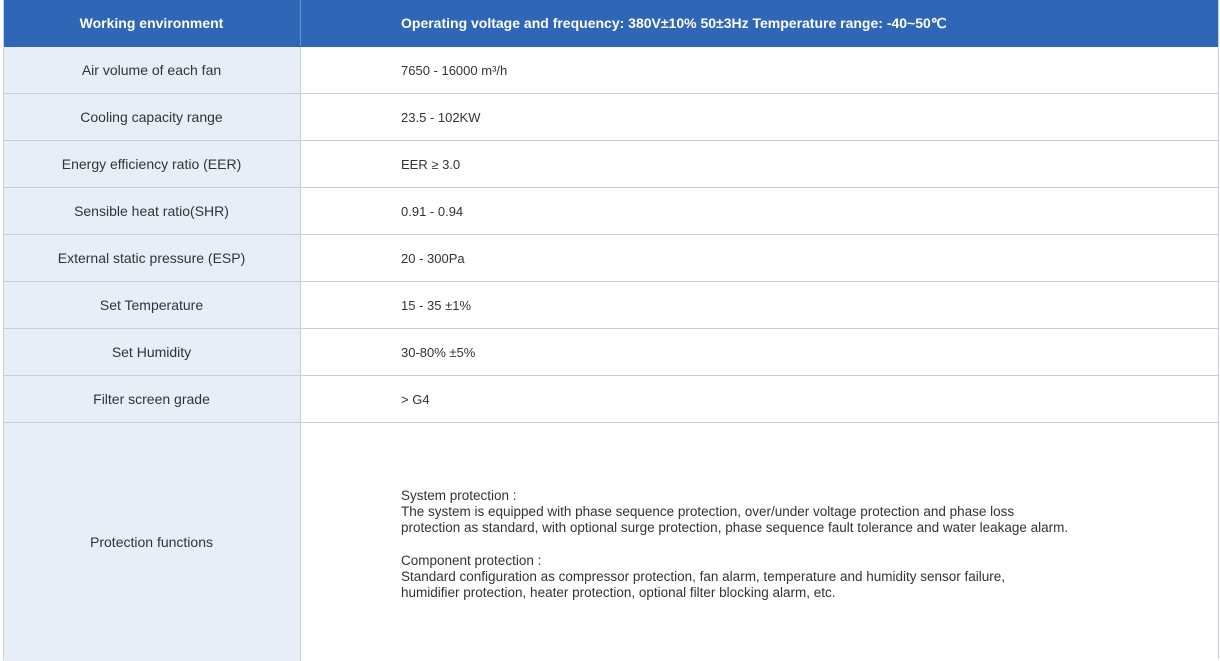  Describe the element at coordinates (152, 258) in the screenshot. I see `row-label: External static pressure (ESP)` at that location.